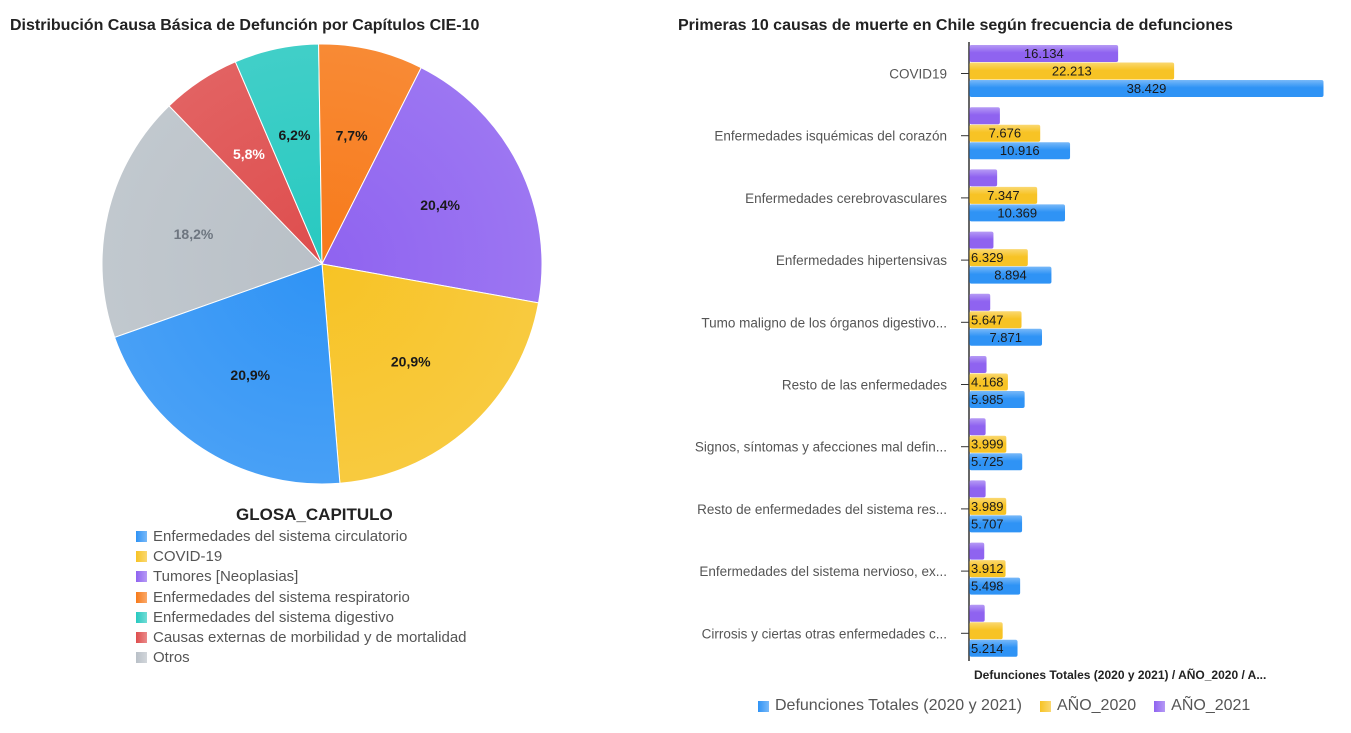 The image size is (1351, 733). What do you see at coordinates (301, 556) in the screenshot?
I see `pie-legend-item-covid-19: COVID-19` at bounding box center [301, 556].